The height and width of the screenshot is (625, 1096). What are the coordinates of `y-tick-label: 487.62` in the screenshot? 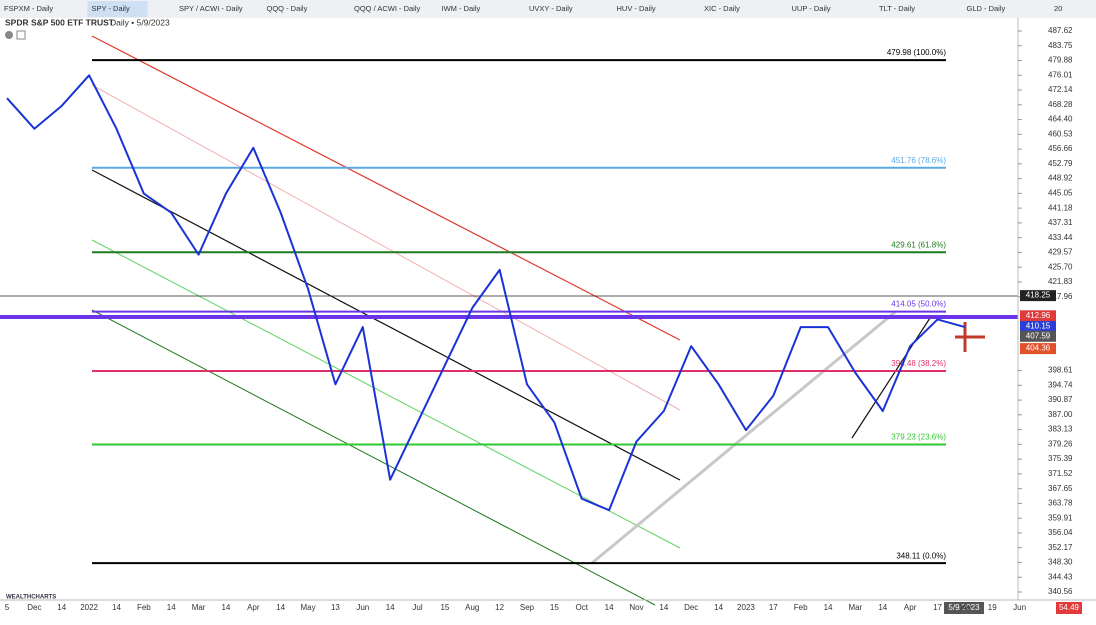 It's located at (1060, 30).